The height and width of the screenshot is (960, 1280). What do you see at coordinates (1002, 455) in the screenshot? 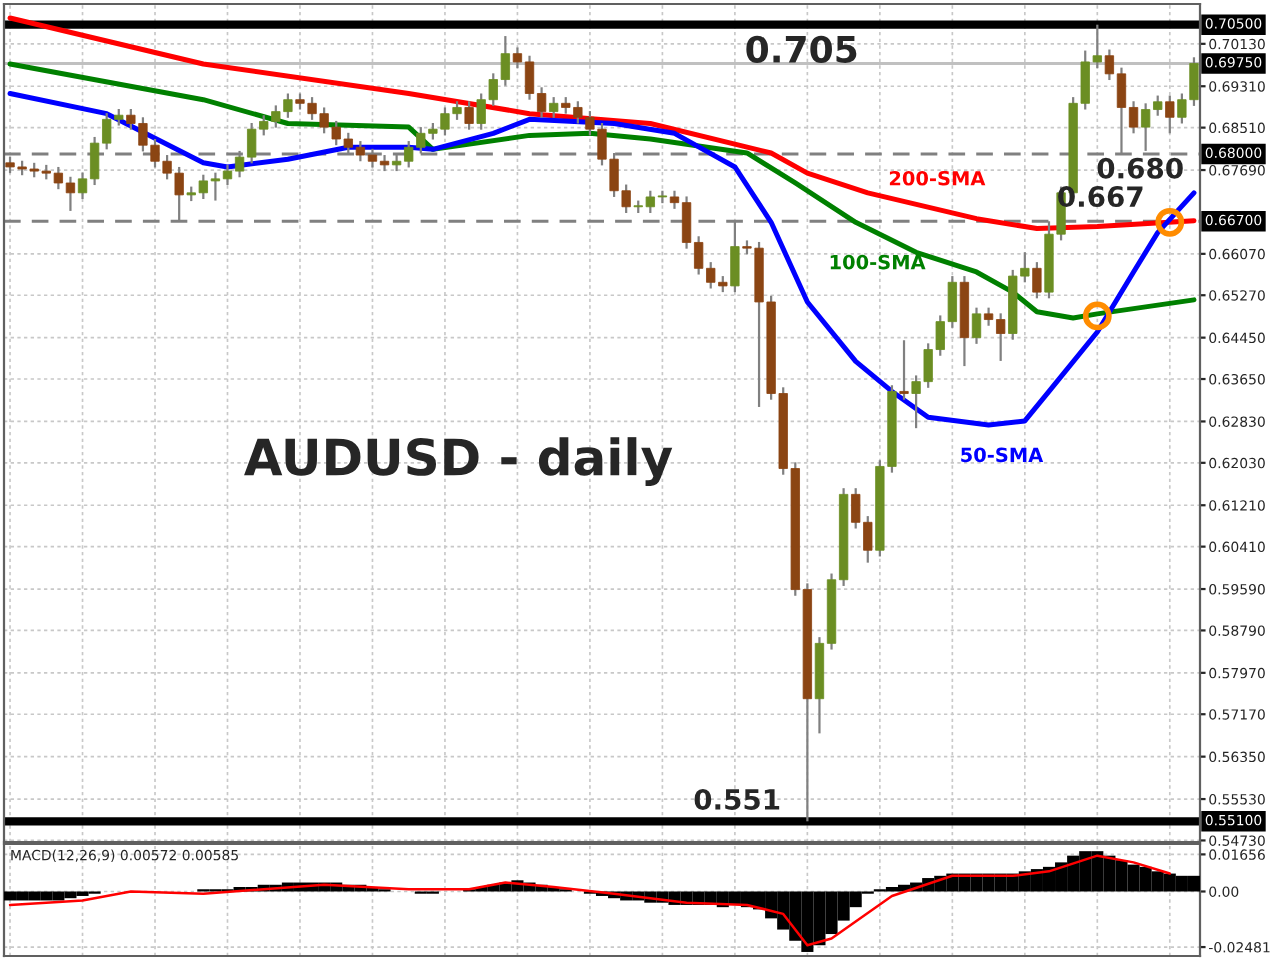
I see `series-label: 50-SMA` at bounding box center [1002, 455].